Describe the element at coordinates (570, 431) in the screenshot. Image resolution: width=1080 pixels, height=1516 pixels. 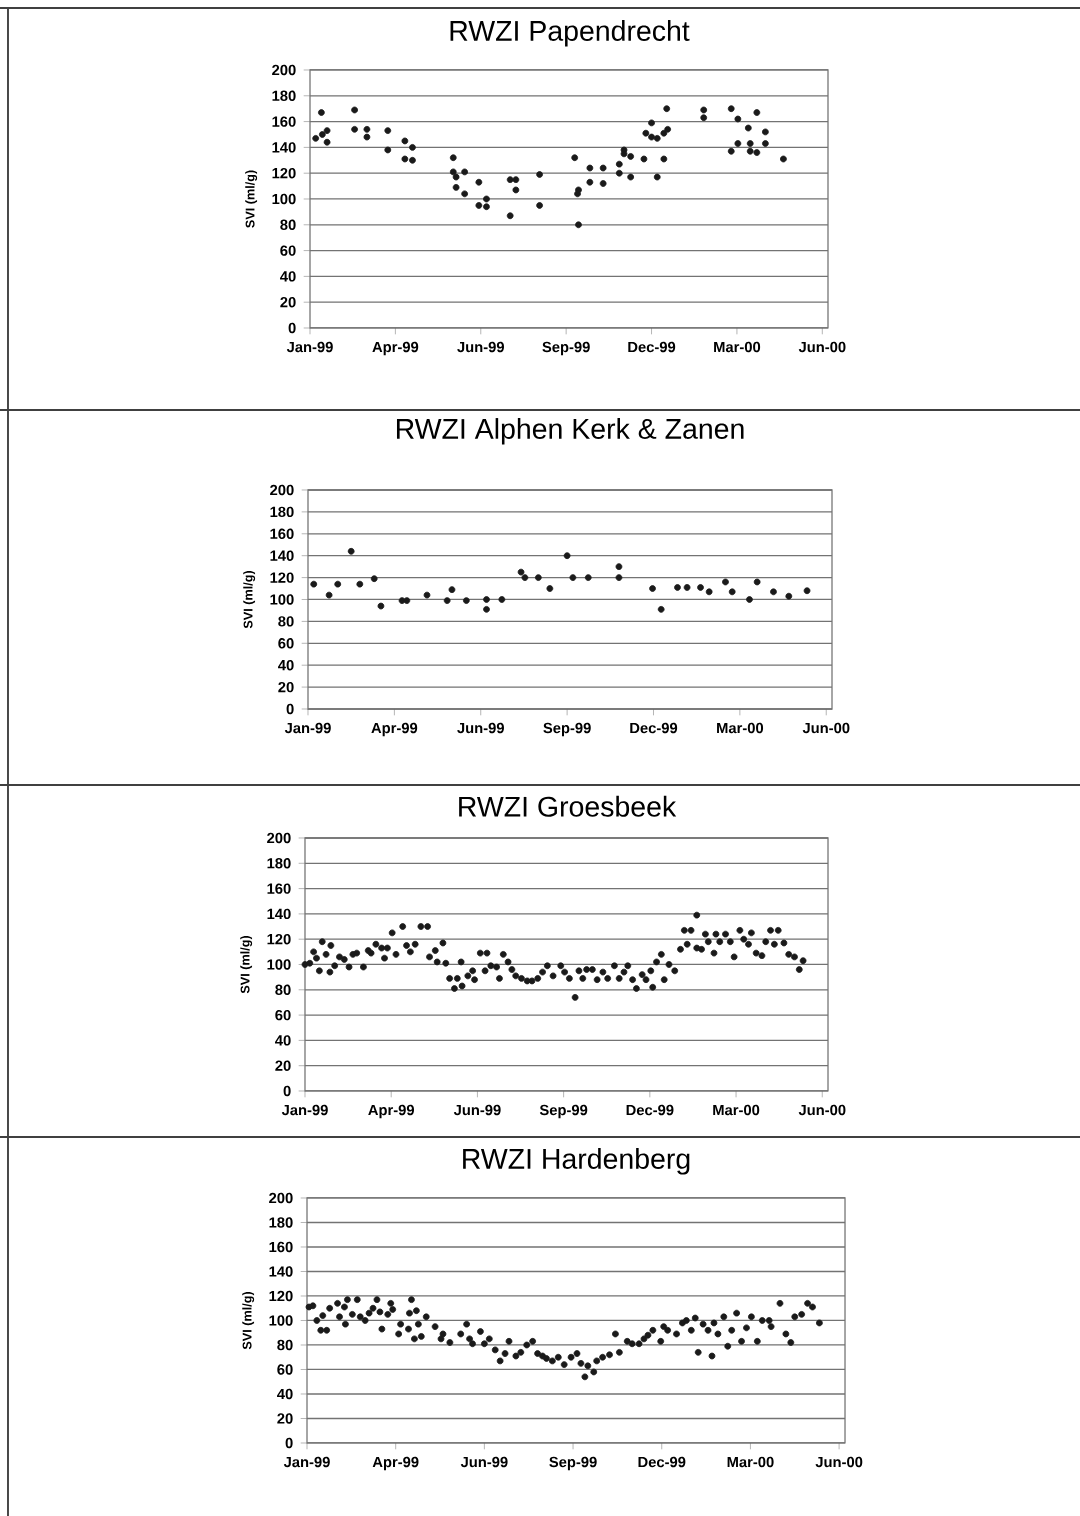
I see `chart-title: RWZI Alphen Kerk & Zanen` at that location.